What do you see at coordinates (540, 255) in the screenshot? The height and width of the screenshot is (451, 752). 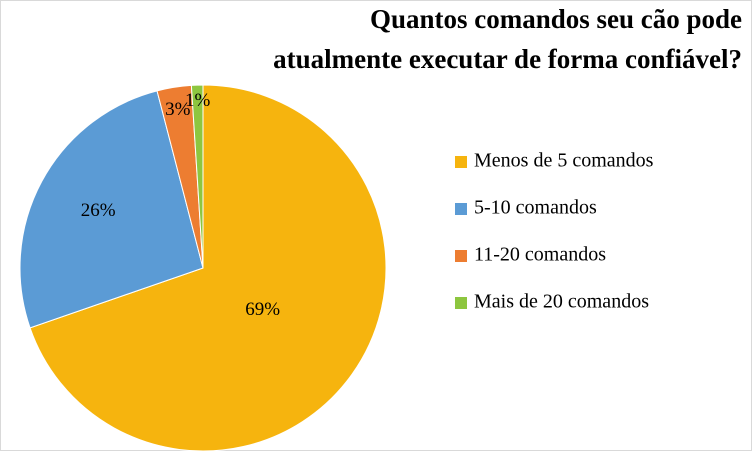 I see `legend-label: 11-20 comandos` at bounding box center [540, 255].